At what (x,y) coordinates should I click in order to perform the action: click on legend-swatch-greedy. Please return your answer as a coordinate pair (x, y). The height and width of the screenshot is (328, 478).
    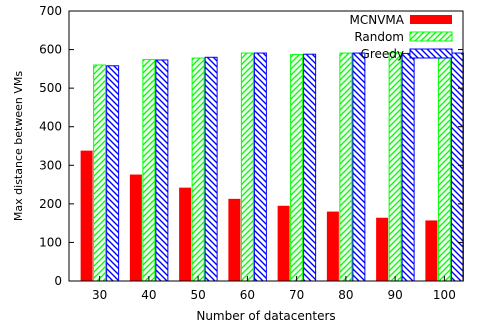
    Looking at the image, I should click on (431, 53).